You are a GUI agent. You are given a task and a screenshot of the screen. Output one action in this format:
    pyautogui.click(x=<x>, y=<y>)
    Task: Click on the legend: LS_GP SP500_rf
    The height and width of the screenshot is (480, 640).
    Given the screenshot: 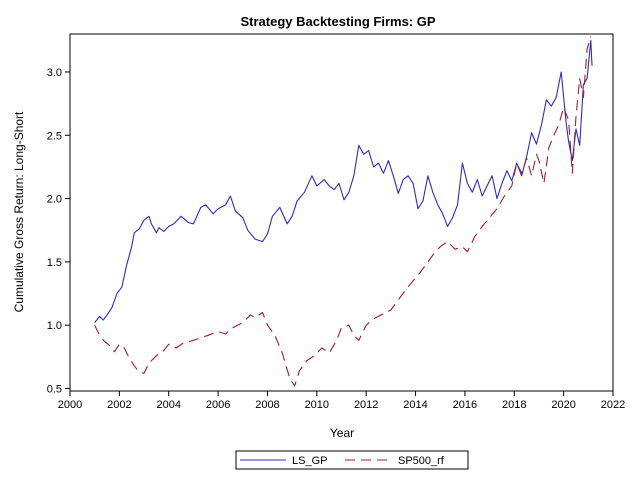 What is the action you would take?
    pyautogui.click(x=352, y=460)
    